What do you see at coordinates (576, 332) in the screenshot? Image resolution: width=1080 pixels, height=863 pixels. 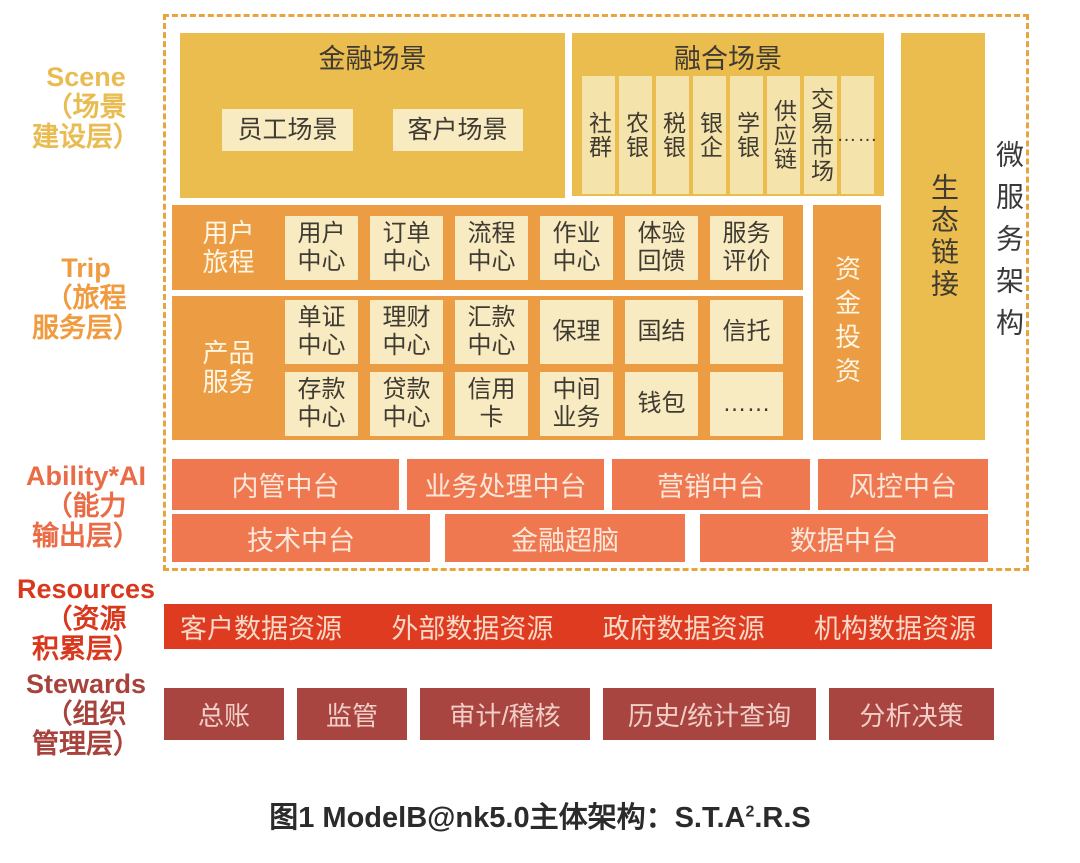 I see `product-chip-factoring: 保理` at bounding box center [576, 332].